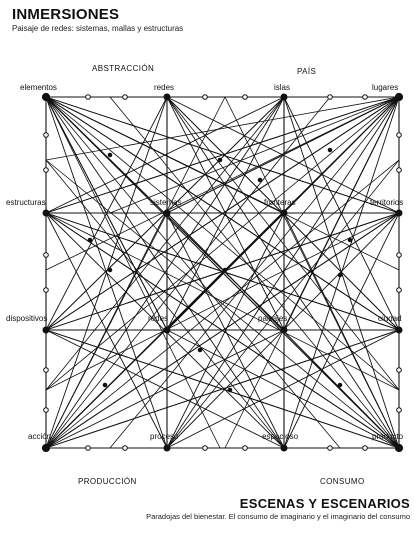 This screenshot has width=414, height=533. I want to click on node-label-redes-mid: redes, so click(158, 318).